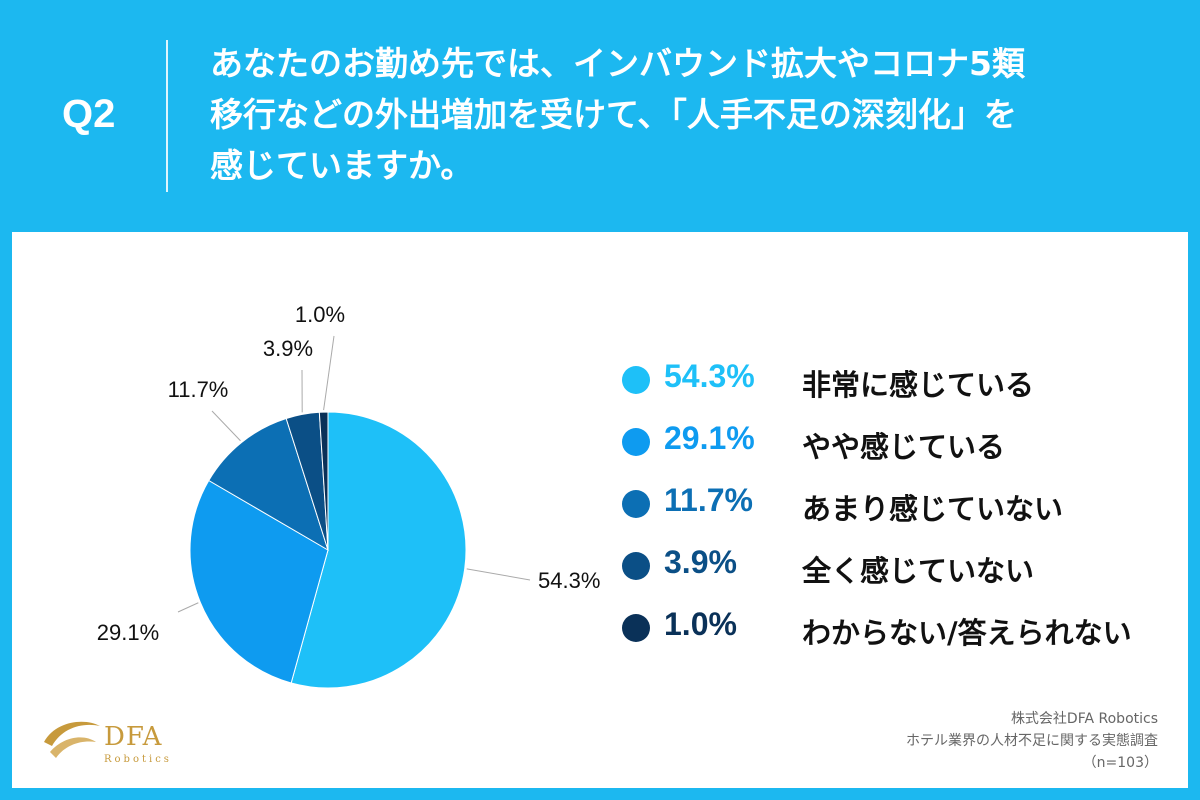 The height and width of the screenshot is (800, 1200). What do you see at coordinates (709, 438) in the screenshot?
I see `legend-percent: 29.1%` at bounding box center [709, 438].